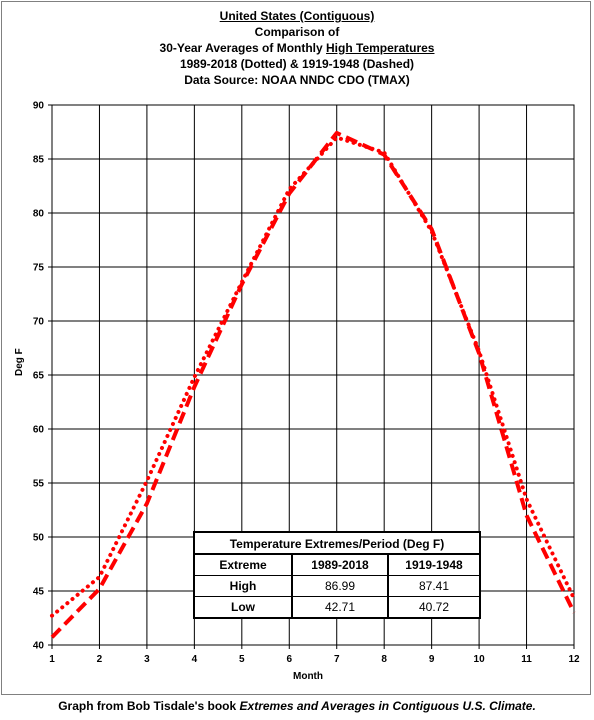 Image resolution: width=594 pixels, height=720 pixels. What do you see at coordinates (289, 659) in the screenshot?
I see `x-tick-label: 6` at bounding box center [289, 659].